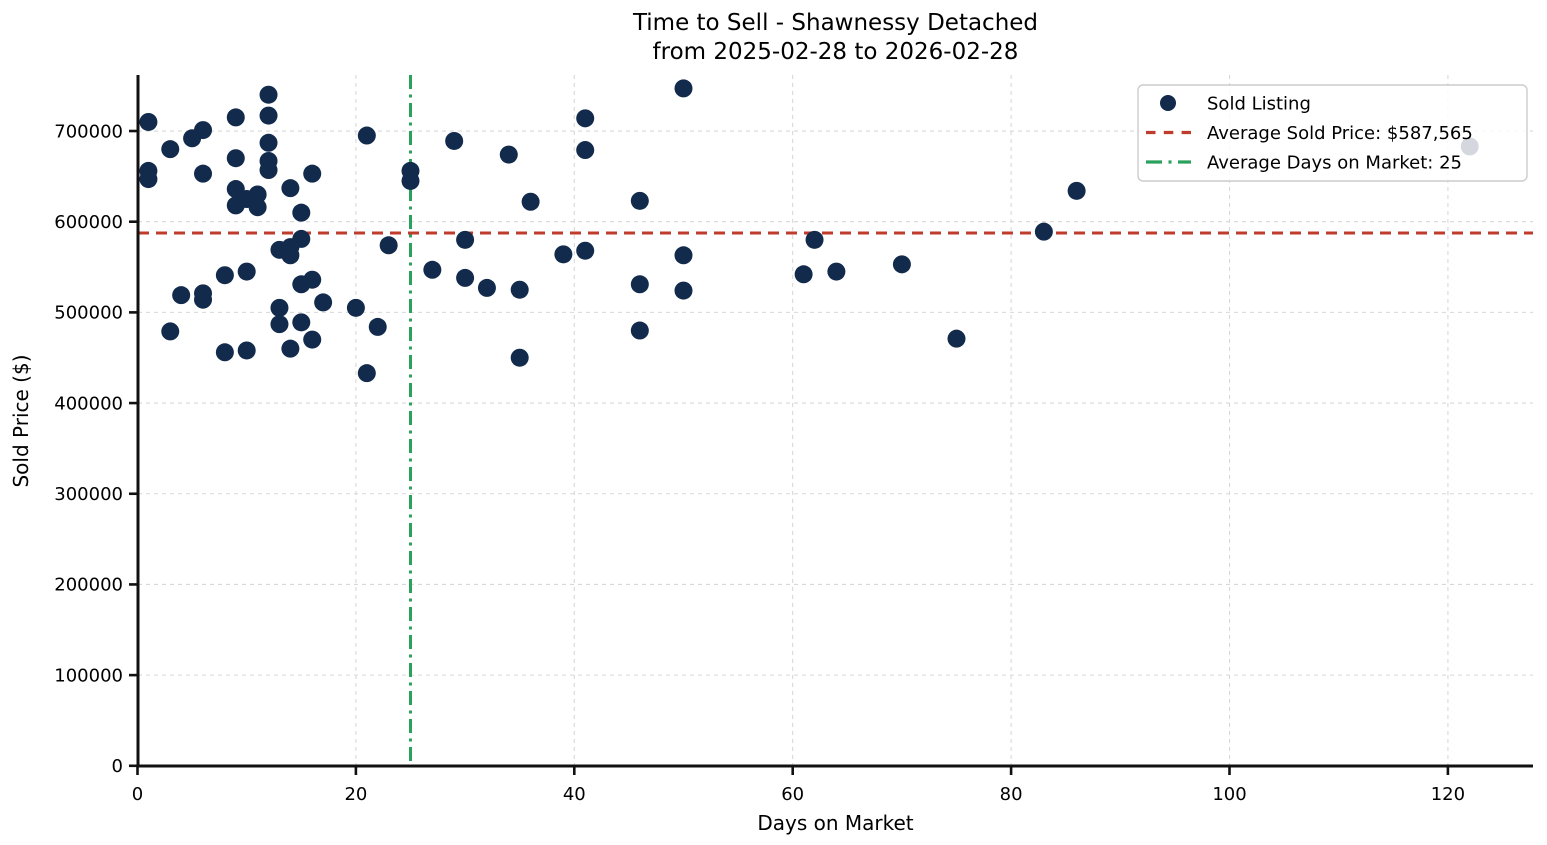 Image resolution: width=1547 pixels, height=845 pixels. I want to click on x-tick-label: 80, so click(1011, 794).